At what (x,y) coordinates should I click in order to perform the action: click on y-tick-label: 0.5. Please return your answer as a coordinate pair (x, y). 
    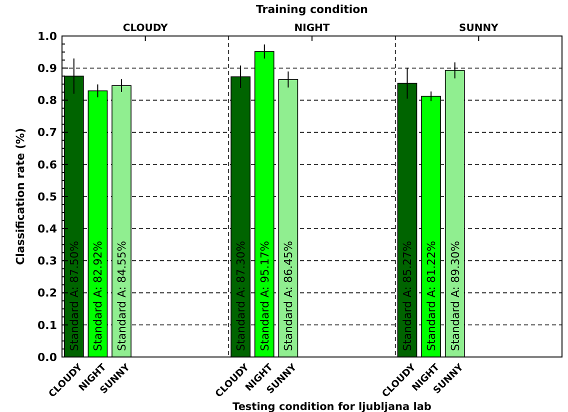
    Looking at the image, I should click on (47, 197).